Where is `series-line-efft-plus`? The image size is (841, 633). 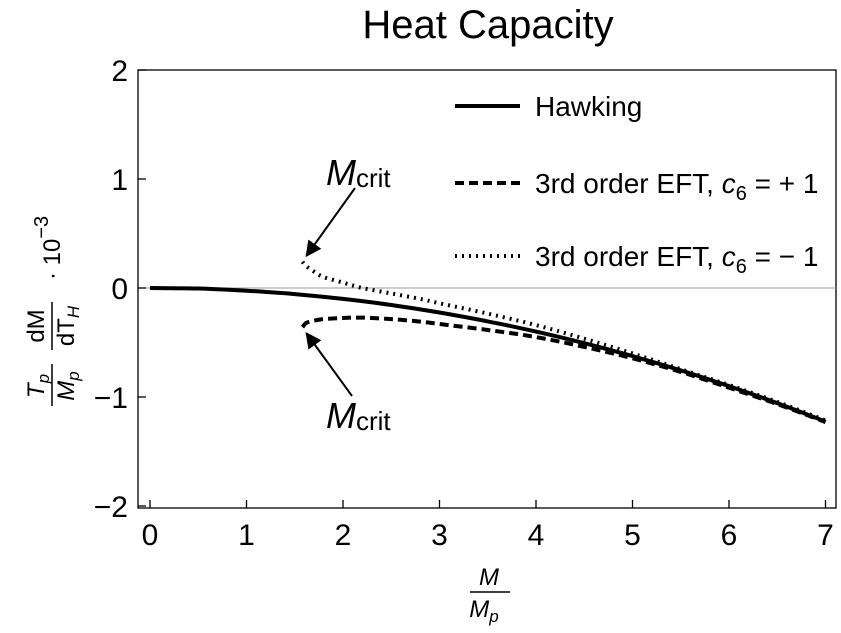 series-line-efft-plus is located at coordinates (563, 369).